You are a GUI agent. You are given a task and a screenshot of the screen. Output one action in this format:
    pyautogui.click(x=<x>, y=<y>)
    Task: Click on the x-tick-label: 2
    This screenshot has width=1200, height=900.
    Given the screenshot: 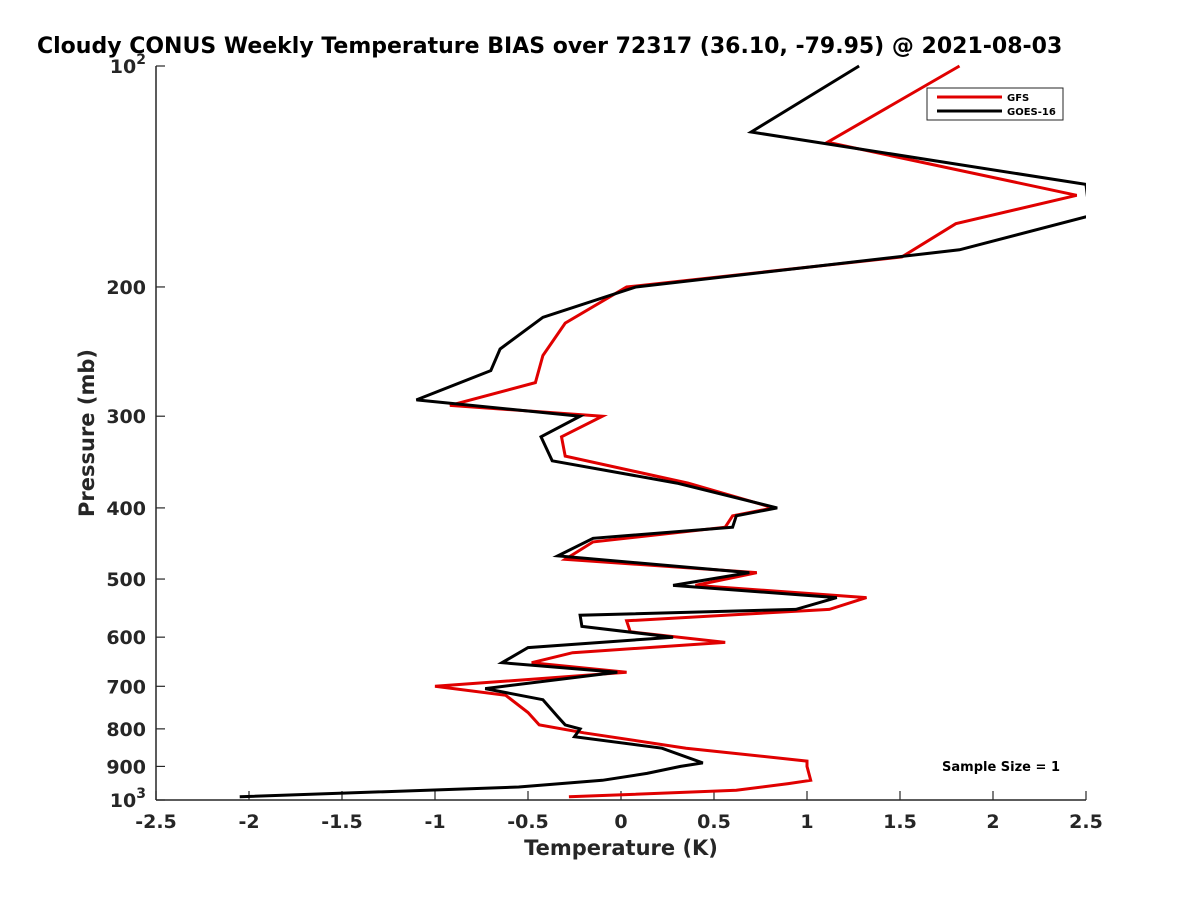 What is the action you would take?
    pyautogui.click(x=992, y=822)
    